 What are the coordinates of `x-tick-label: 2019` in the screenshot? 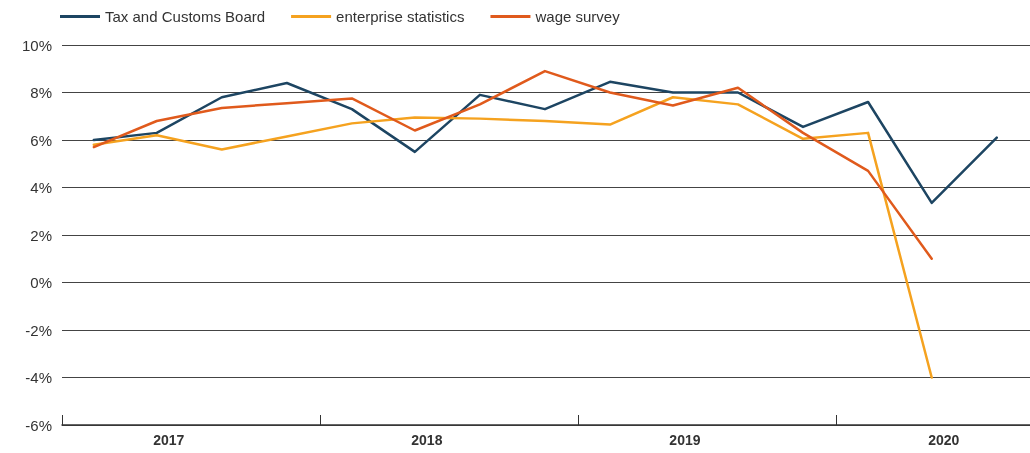 It's located at (685, 440).